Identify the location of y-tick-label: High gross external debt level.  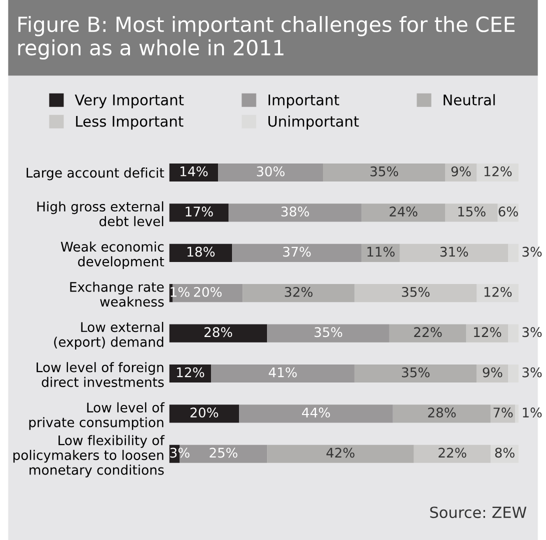
(100, 213).